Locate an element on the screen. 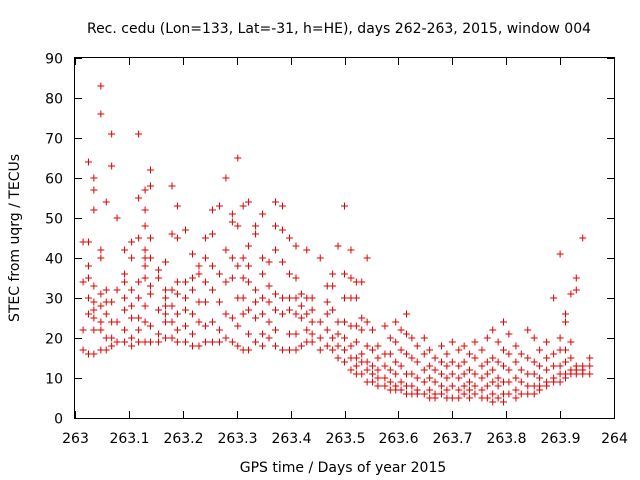  x-axis-label: GPS time / Days of year 2015 is located at coordinates (343, 468).